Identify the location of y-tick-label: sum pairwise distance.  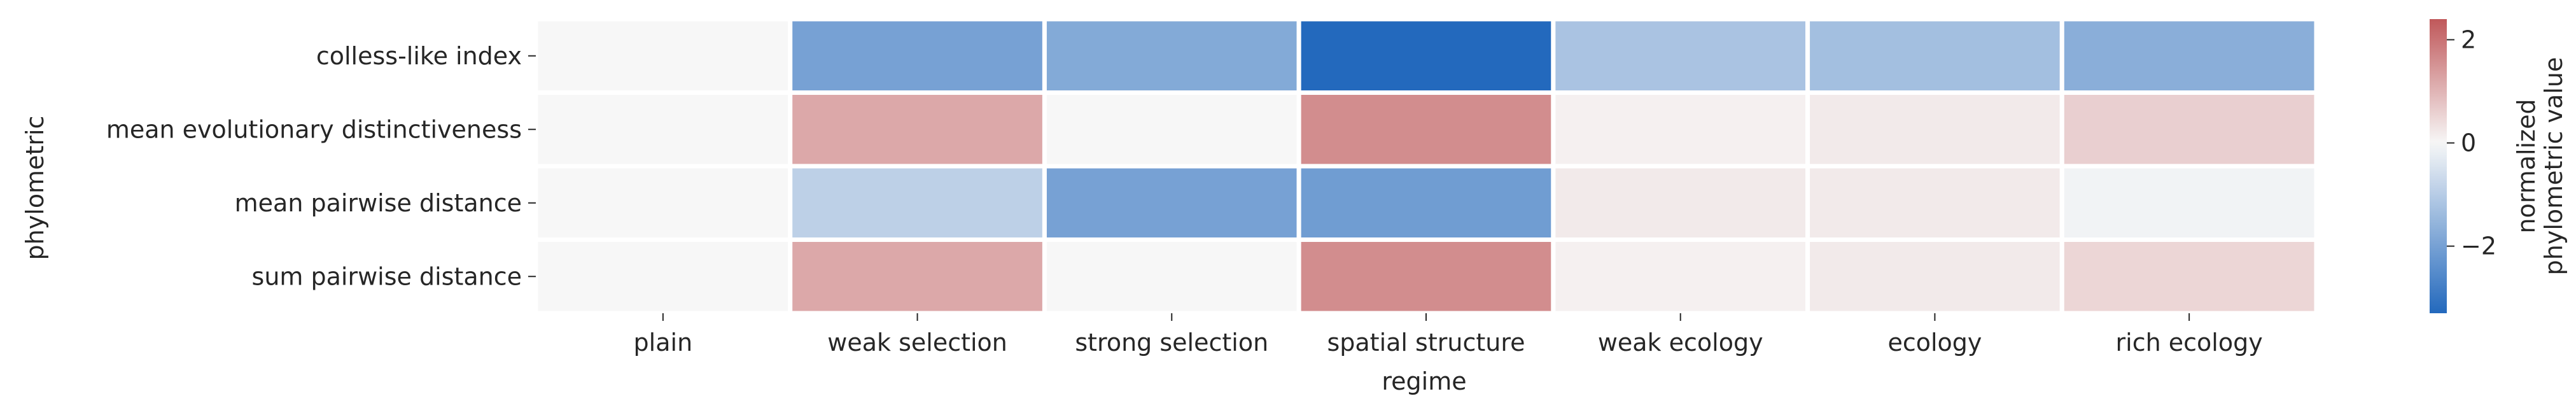
(387, 276).